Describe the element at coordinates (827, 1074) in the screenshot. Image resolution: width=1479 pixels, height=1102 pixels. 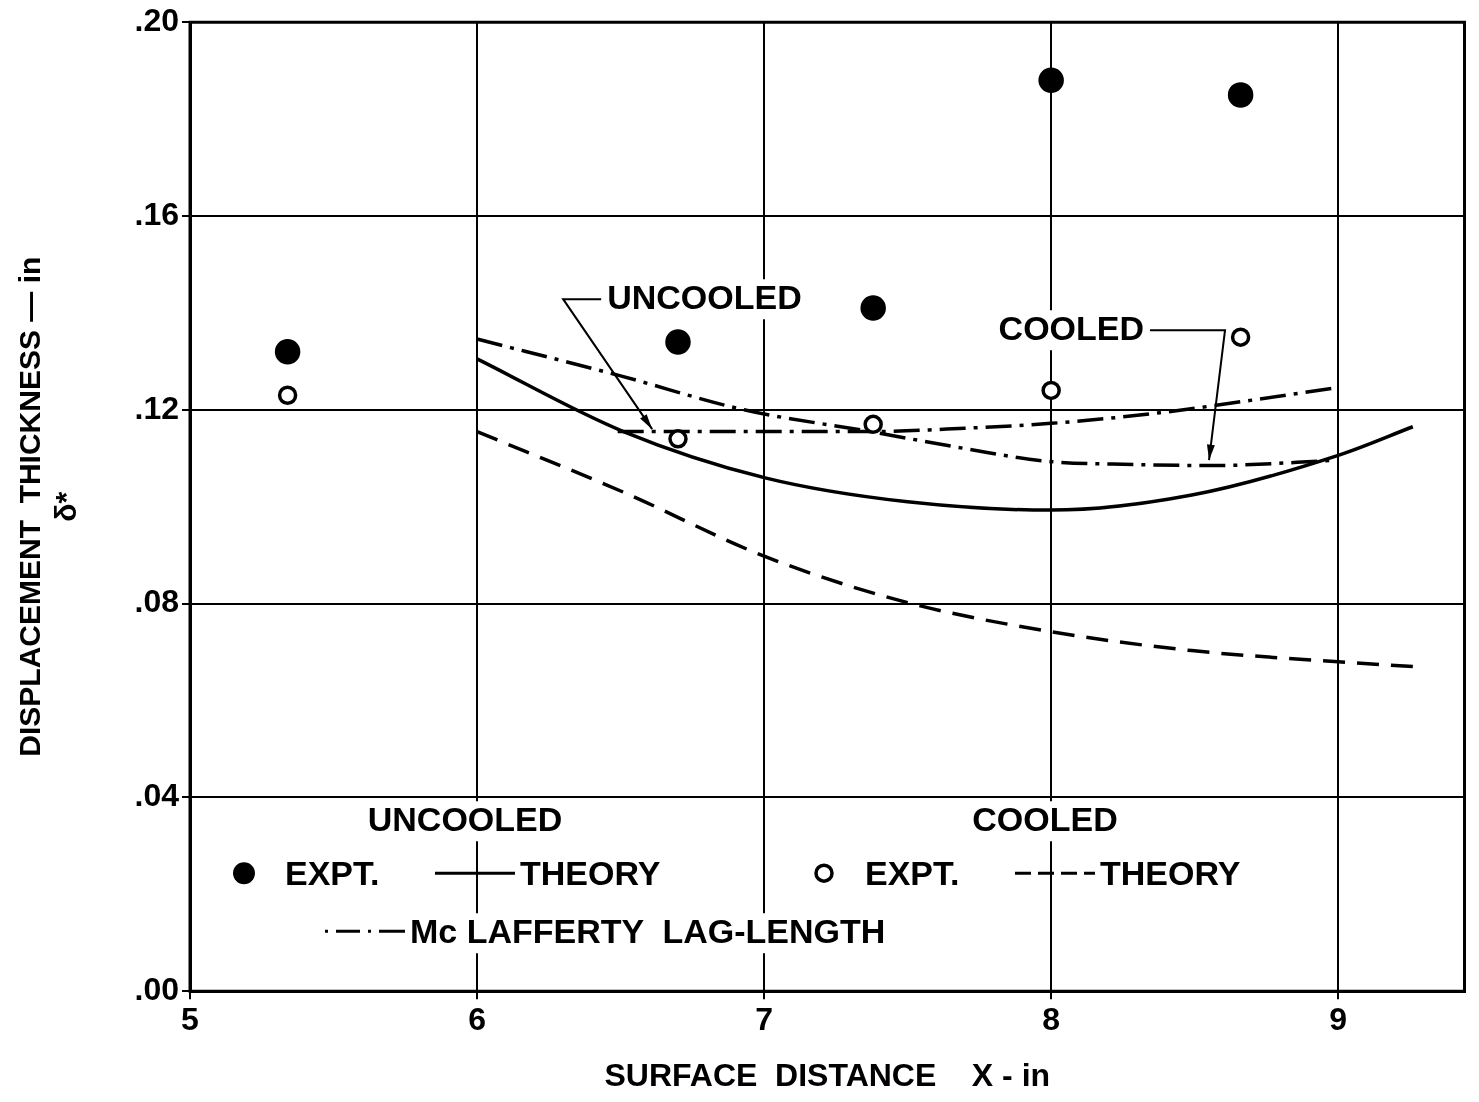
I see `x-axis-title: SURFACE DISTANCE X - in` at that location.